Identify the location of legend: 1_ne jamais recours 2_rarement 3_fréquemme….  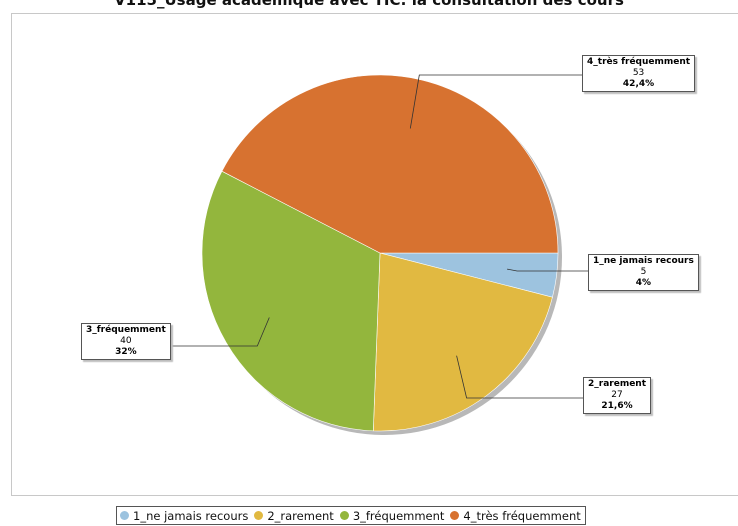
(351, 515).